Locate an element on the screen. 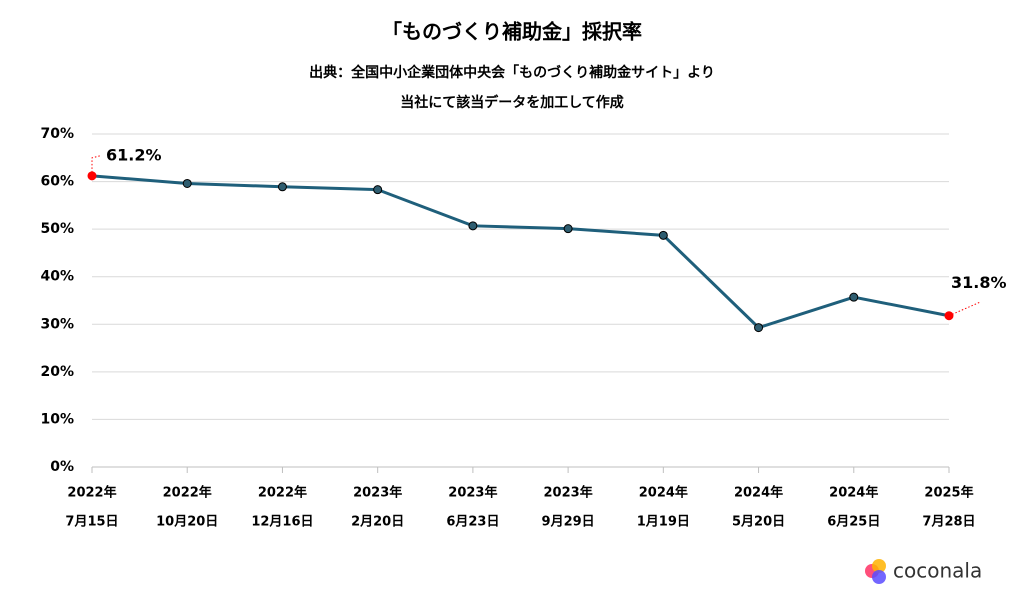  x-tick-label: 6月23日 is located at coordinates (472, 522).